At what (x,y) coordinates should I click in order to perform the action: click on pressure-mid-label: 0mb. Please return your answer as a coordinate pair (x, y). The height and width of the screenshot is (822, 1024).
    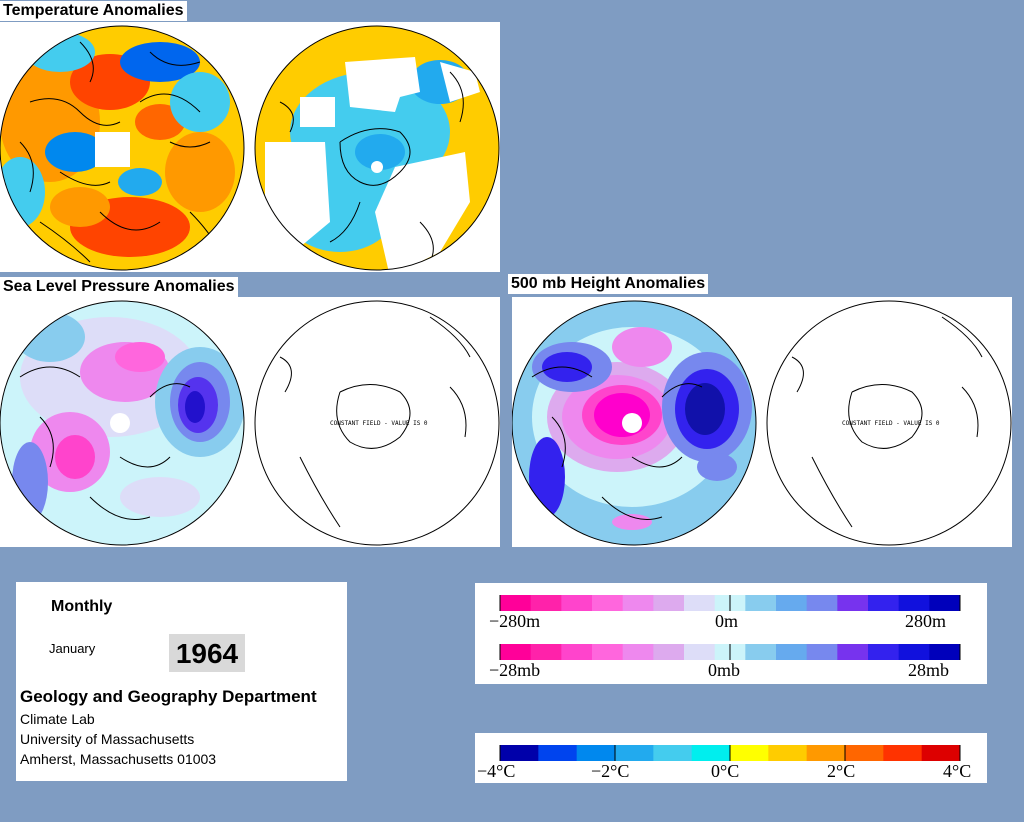
    Looking at the image, I should click on (724, 670).